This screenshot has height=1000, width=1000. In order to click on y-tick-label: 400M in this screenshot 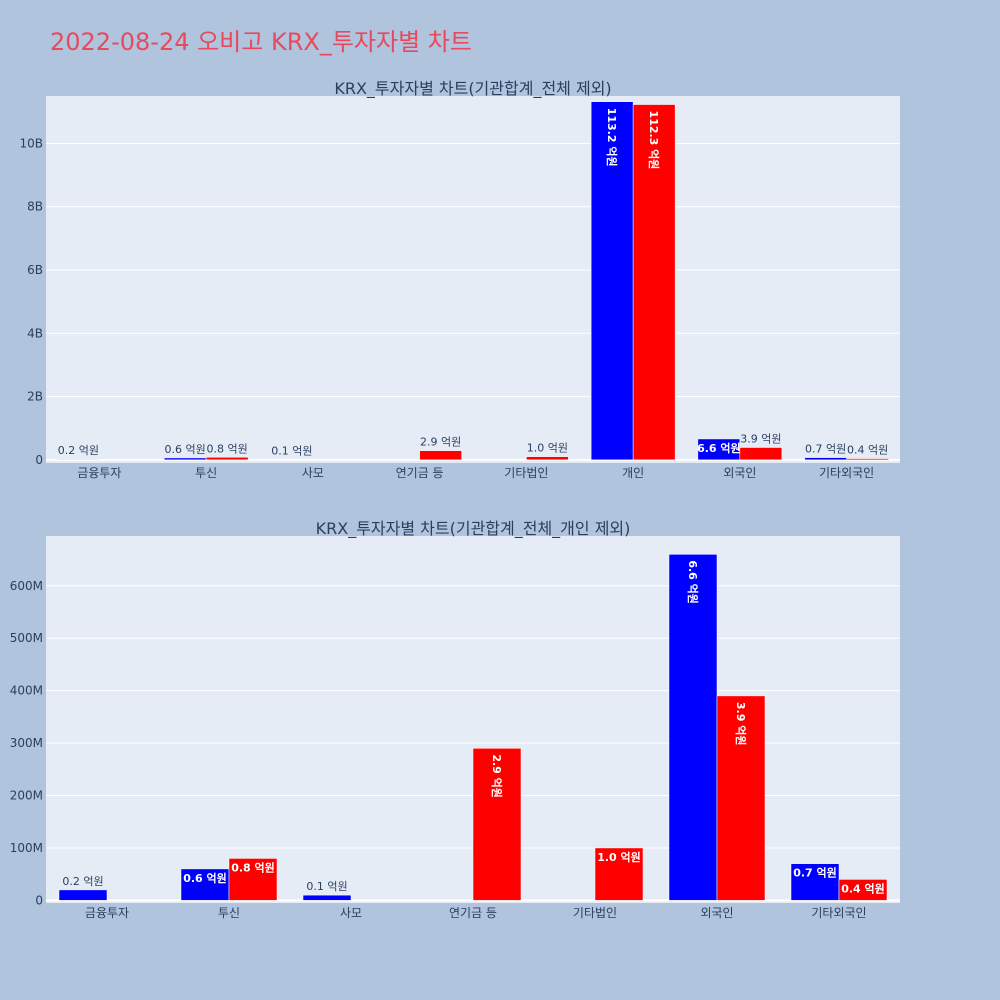, I will do `click(26, 691)`.